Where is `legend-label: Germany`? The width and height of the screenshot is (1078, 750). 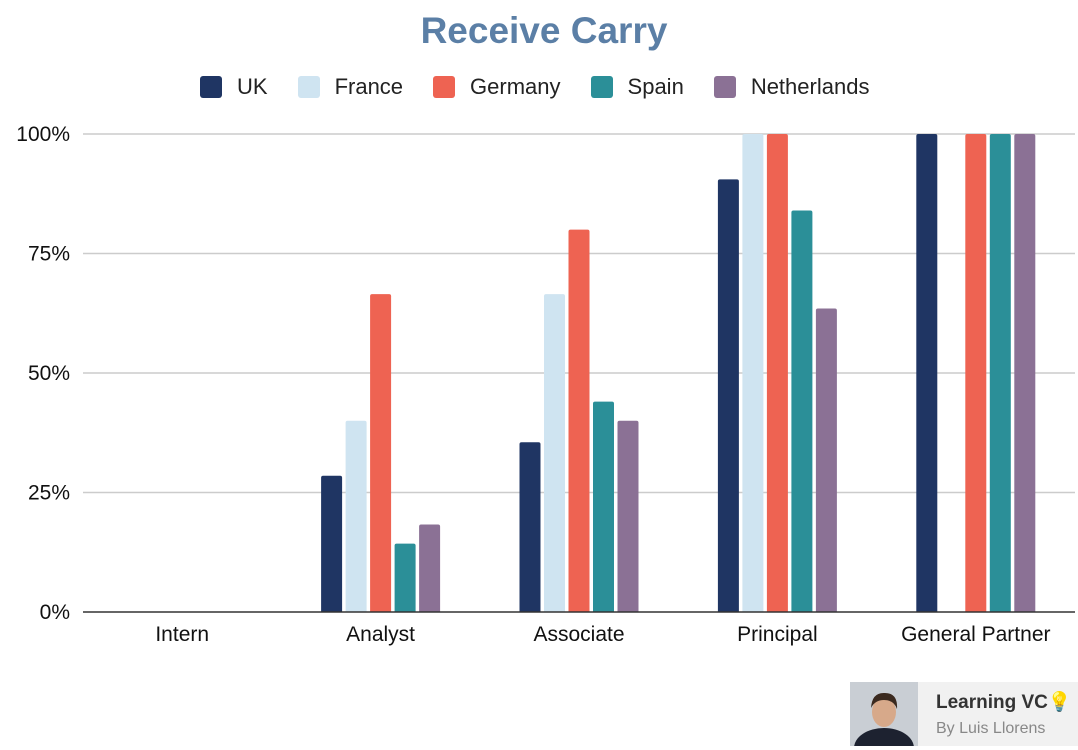 legend-label: Germany is located at coordinates (515, 86).